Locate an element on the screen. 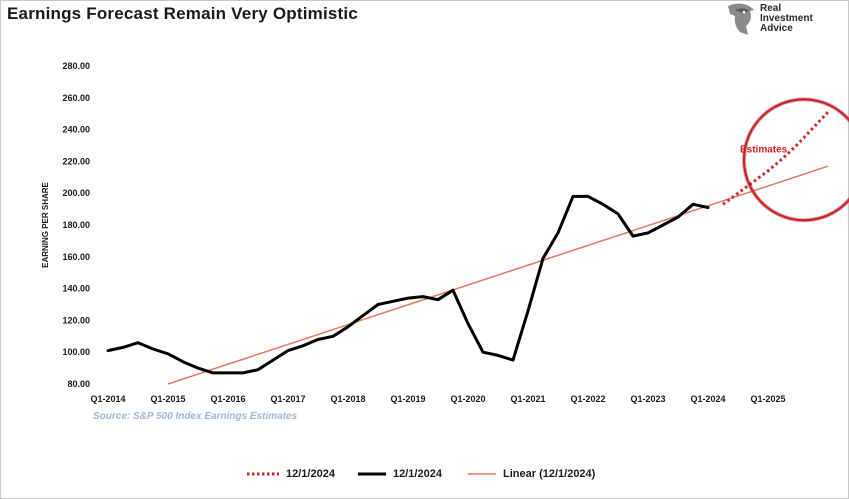 The image size is (849, 499). legend-swatch-dotted is located at coordinates (263, 474).